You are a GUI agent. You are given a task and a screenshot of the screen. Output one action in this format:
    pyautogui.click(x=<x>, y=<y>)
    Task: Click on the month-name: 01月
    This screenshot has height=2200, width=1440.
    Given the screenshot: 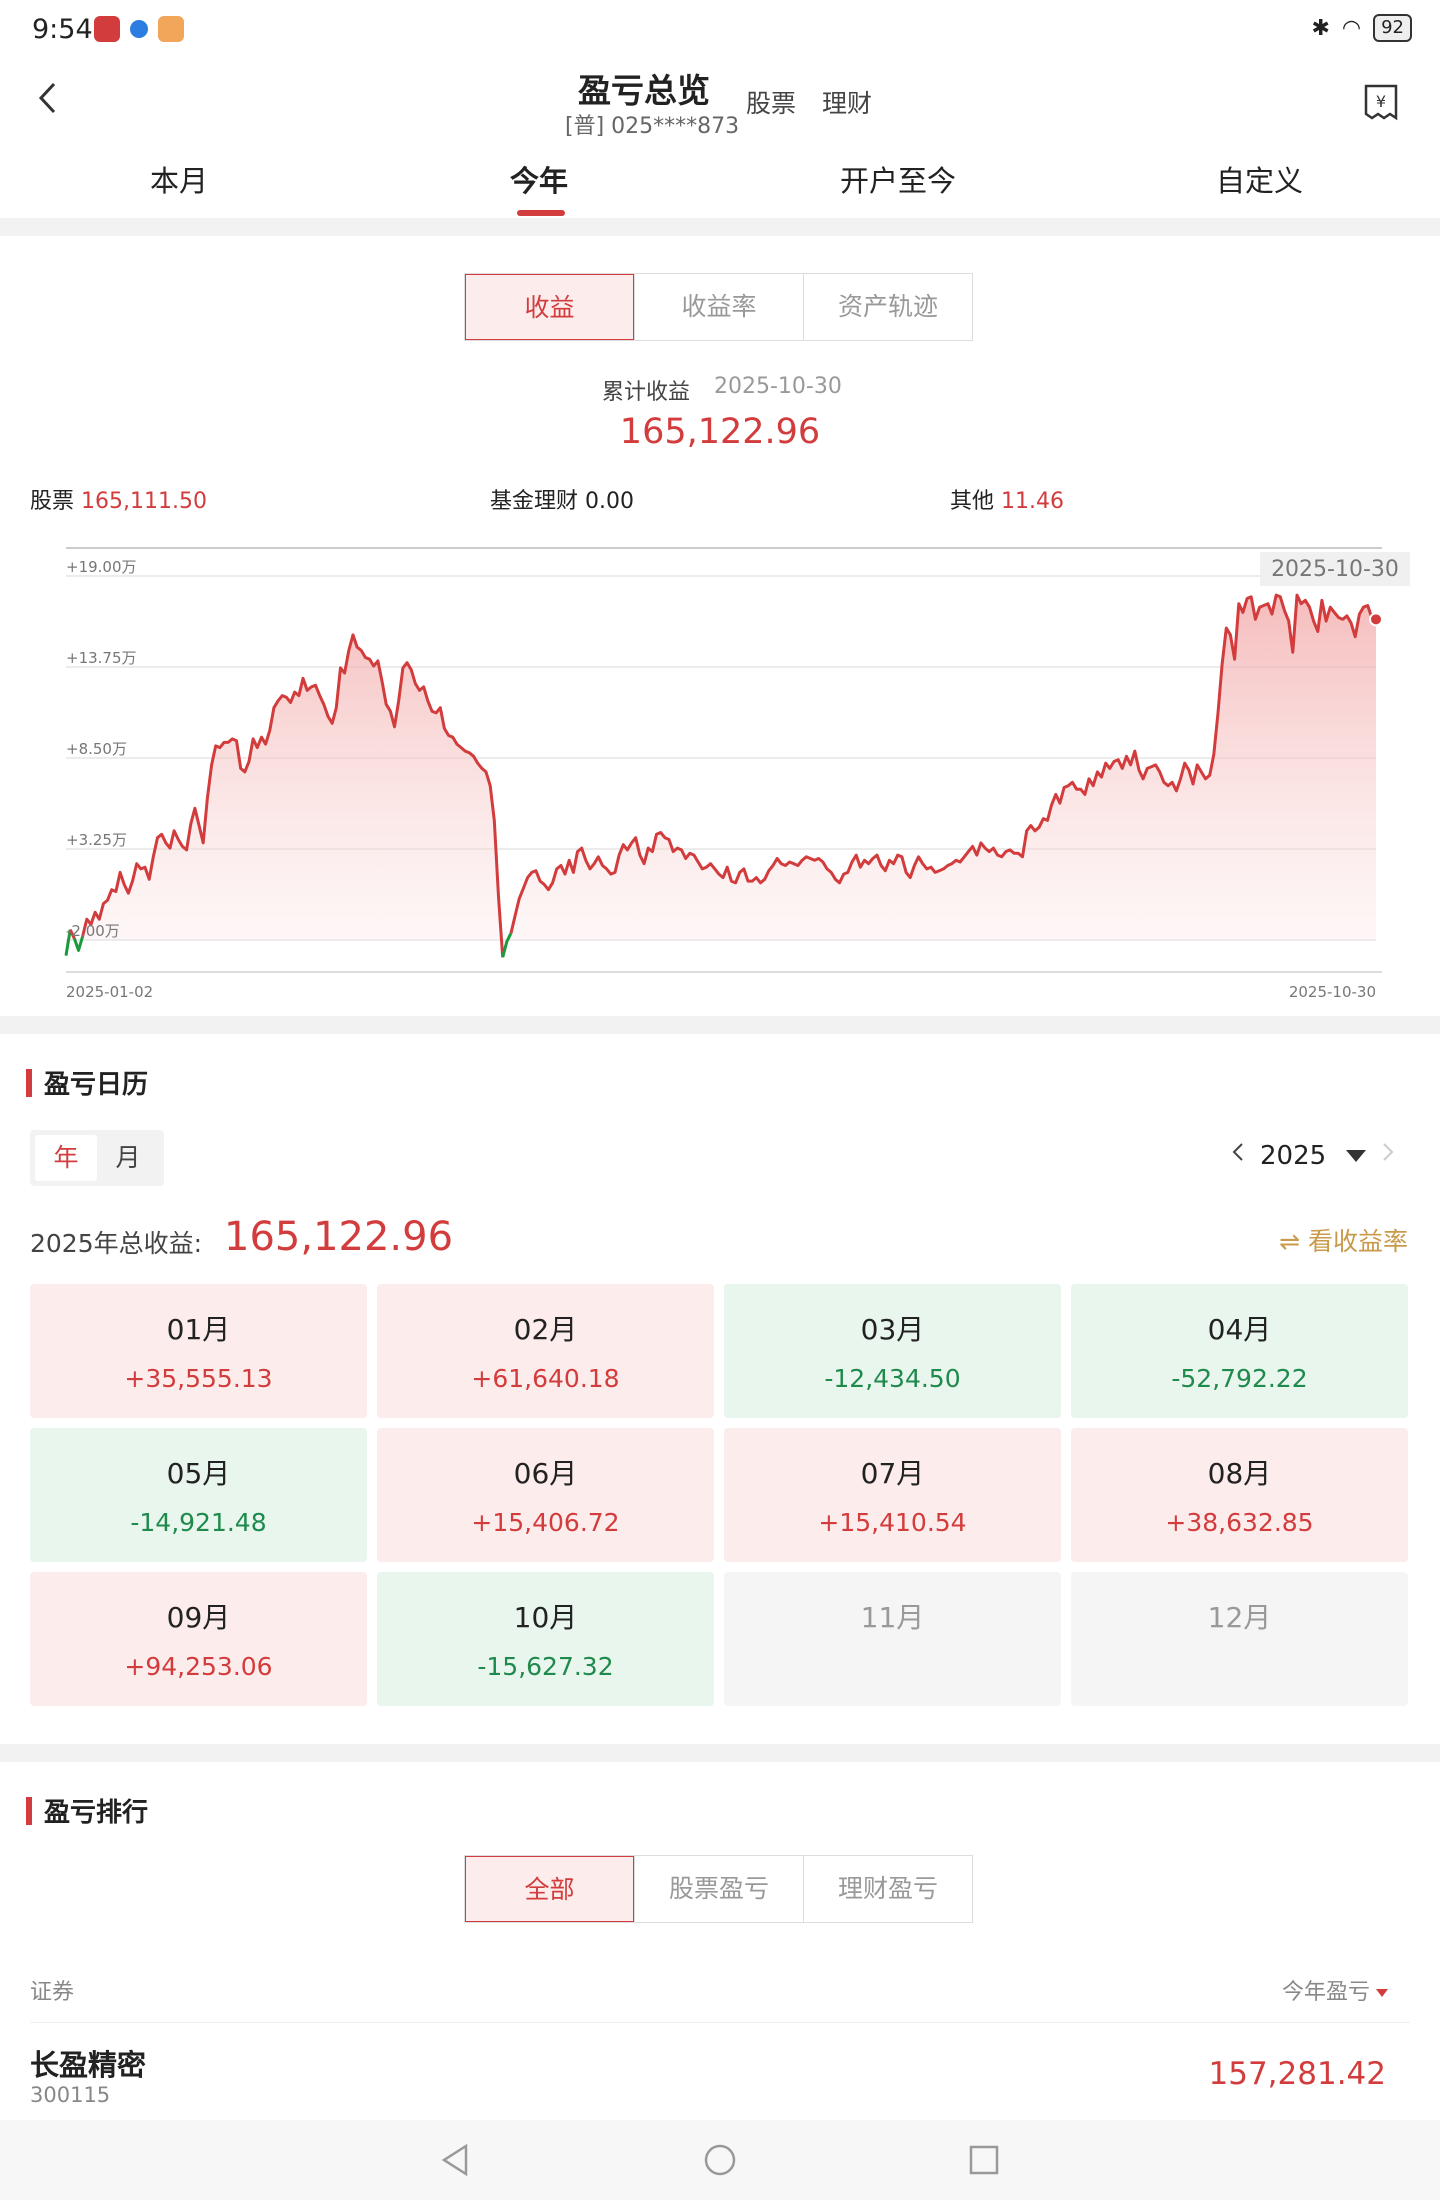 What is the action you would take?
    pyautogui.click(x=198, y=1329)
    